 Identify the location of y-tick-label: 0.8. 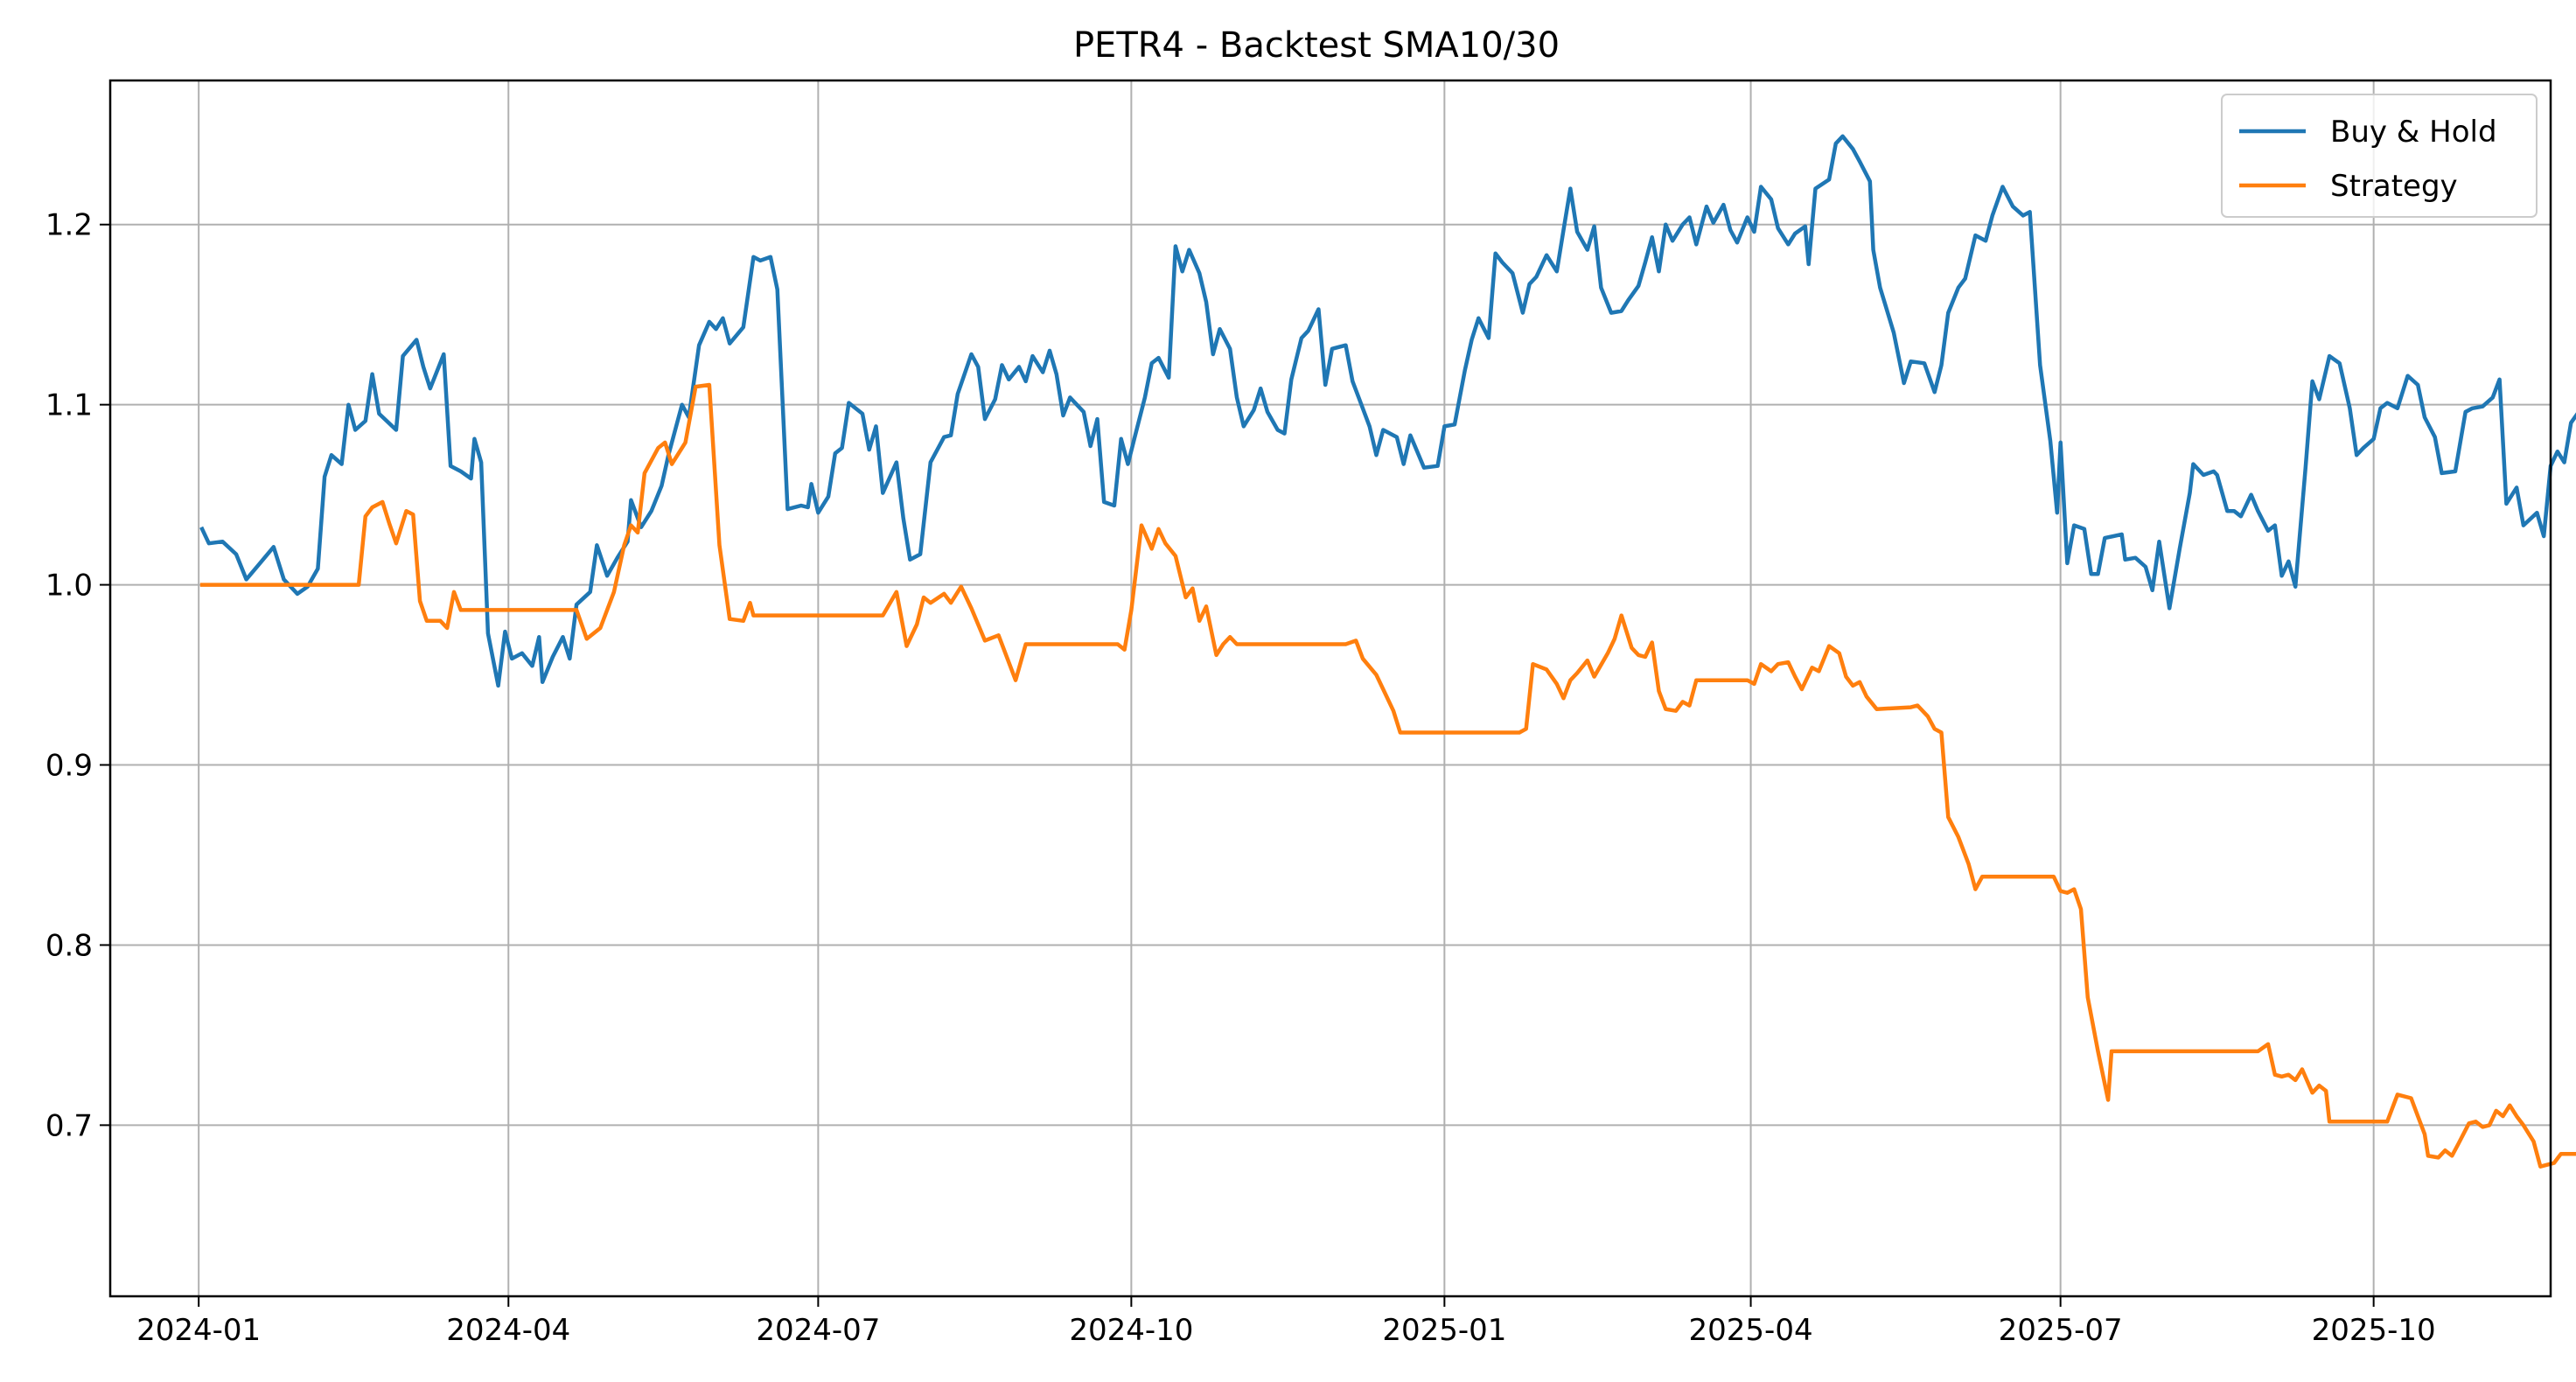
(69, 945).